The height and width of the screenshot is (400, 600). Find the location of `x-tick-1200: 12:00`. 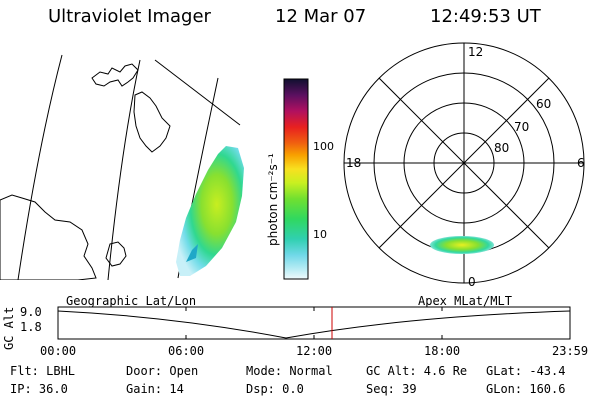

x-tick-1200: 12:00 is located at coordinates (314, 351).